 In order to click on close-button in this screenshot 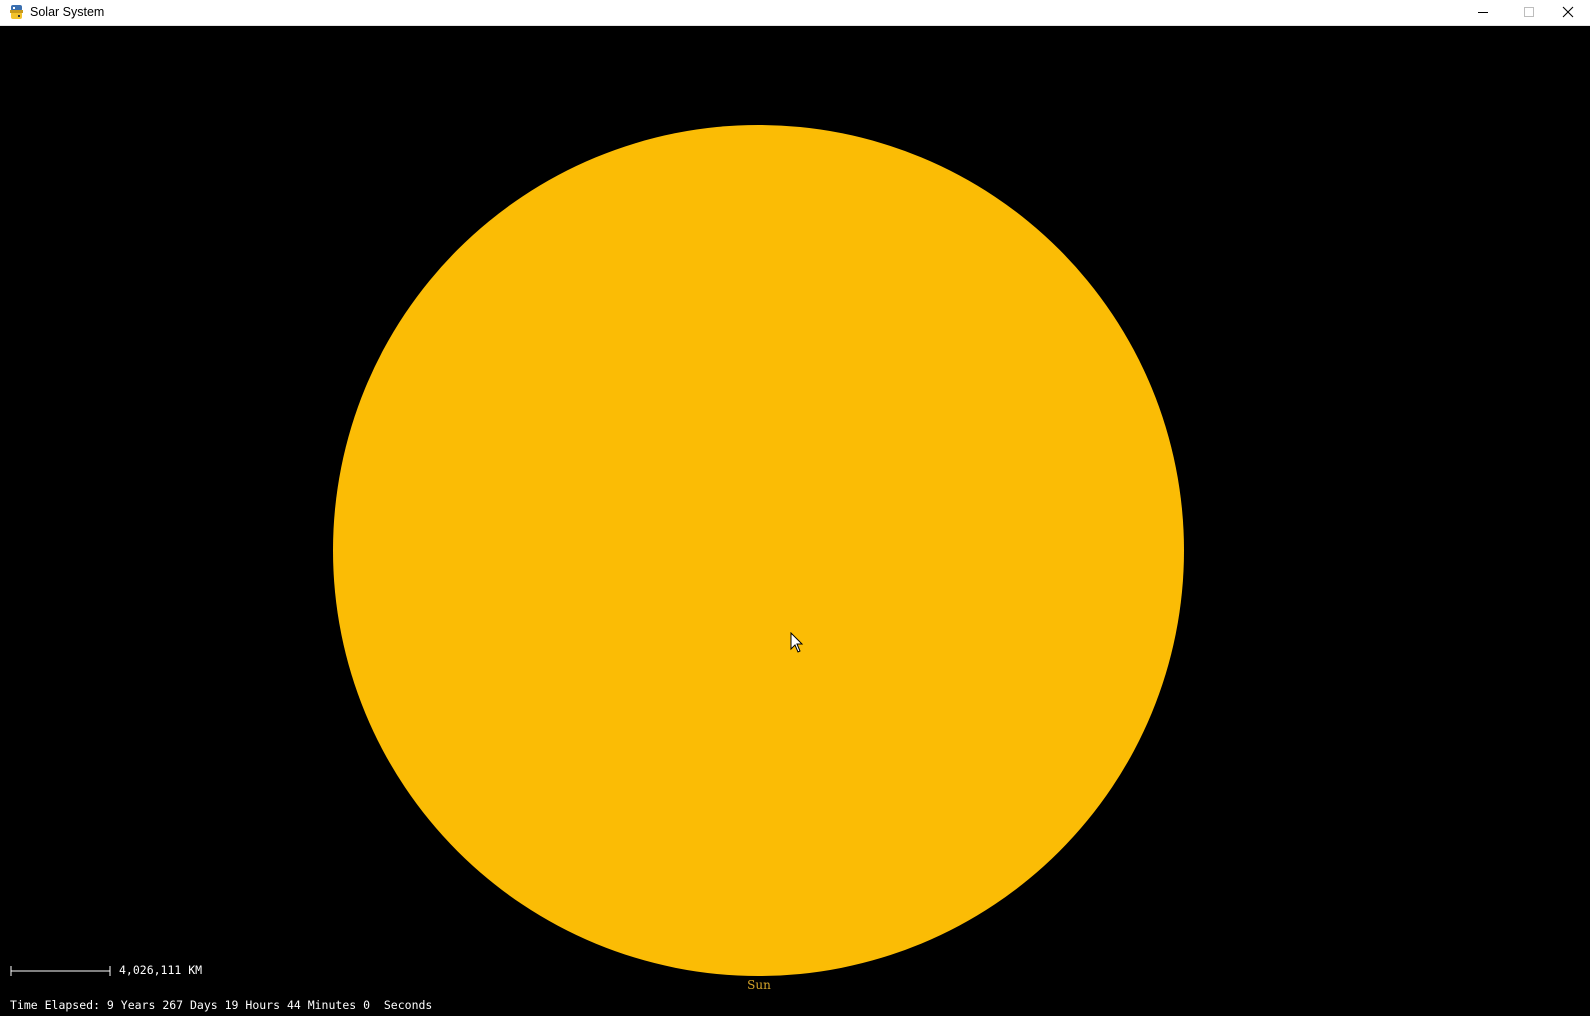, I will do `click(1567, 12)`.